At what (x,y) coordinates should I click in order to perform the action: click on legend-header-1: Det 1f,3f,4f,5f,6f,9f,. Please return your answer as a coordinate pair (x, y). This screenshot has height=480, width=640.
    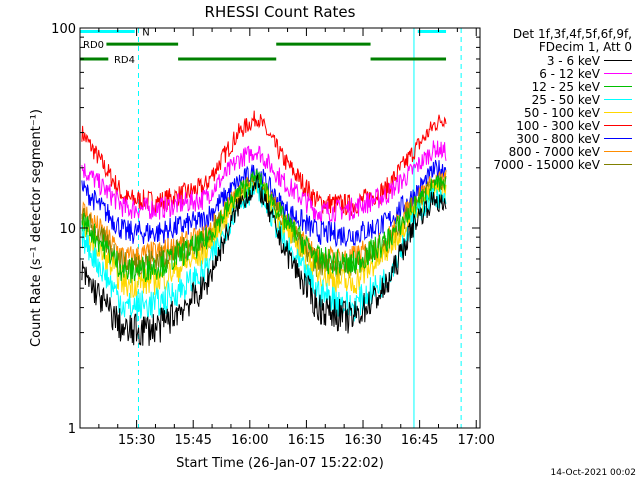
    Looking at the image, I should click on (572, 34).